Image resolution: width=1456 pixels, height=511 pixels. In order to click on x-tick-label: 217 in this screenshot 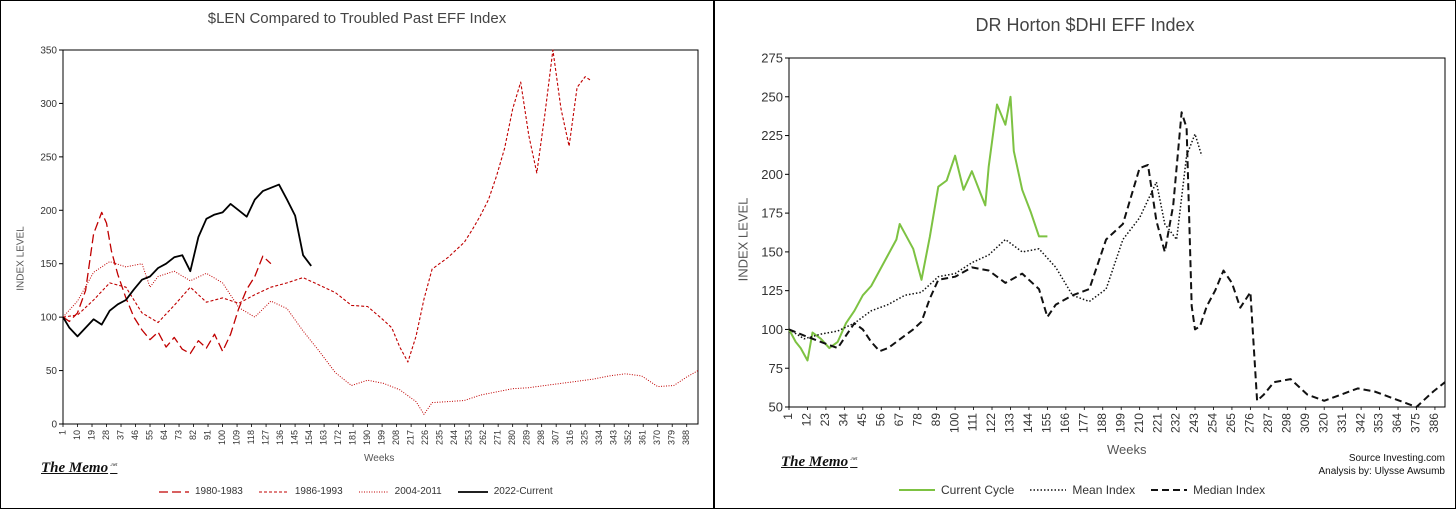, I will do `click(410, 437)`.